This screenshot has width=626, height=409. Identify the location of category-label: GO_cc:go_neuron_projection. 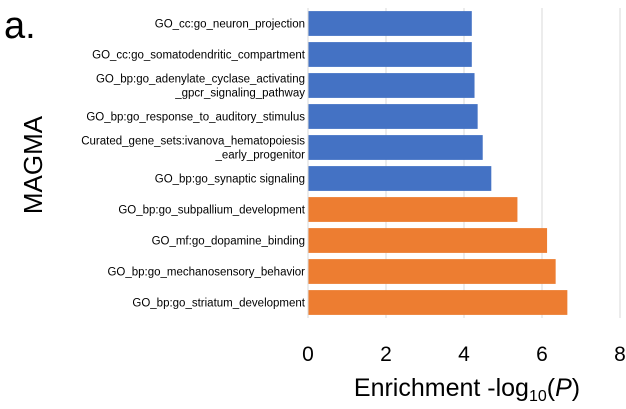
(230, 25).